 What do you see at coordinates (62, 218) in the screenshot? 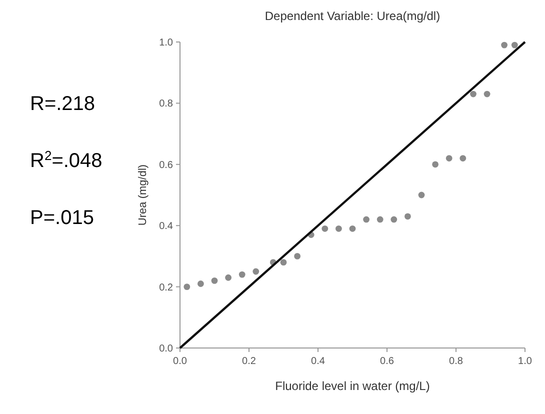
I see `text: P=.015` at bounding box center [62, 218].